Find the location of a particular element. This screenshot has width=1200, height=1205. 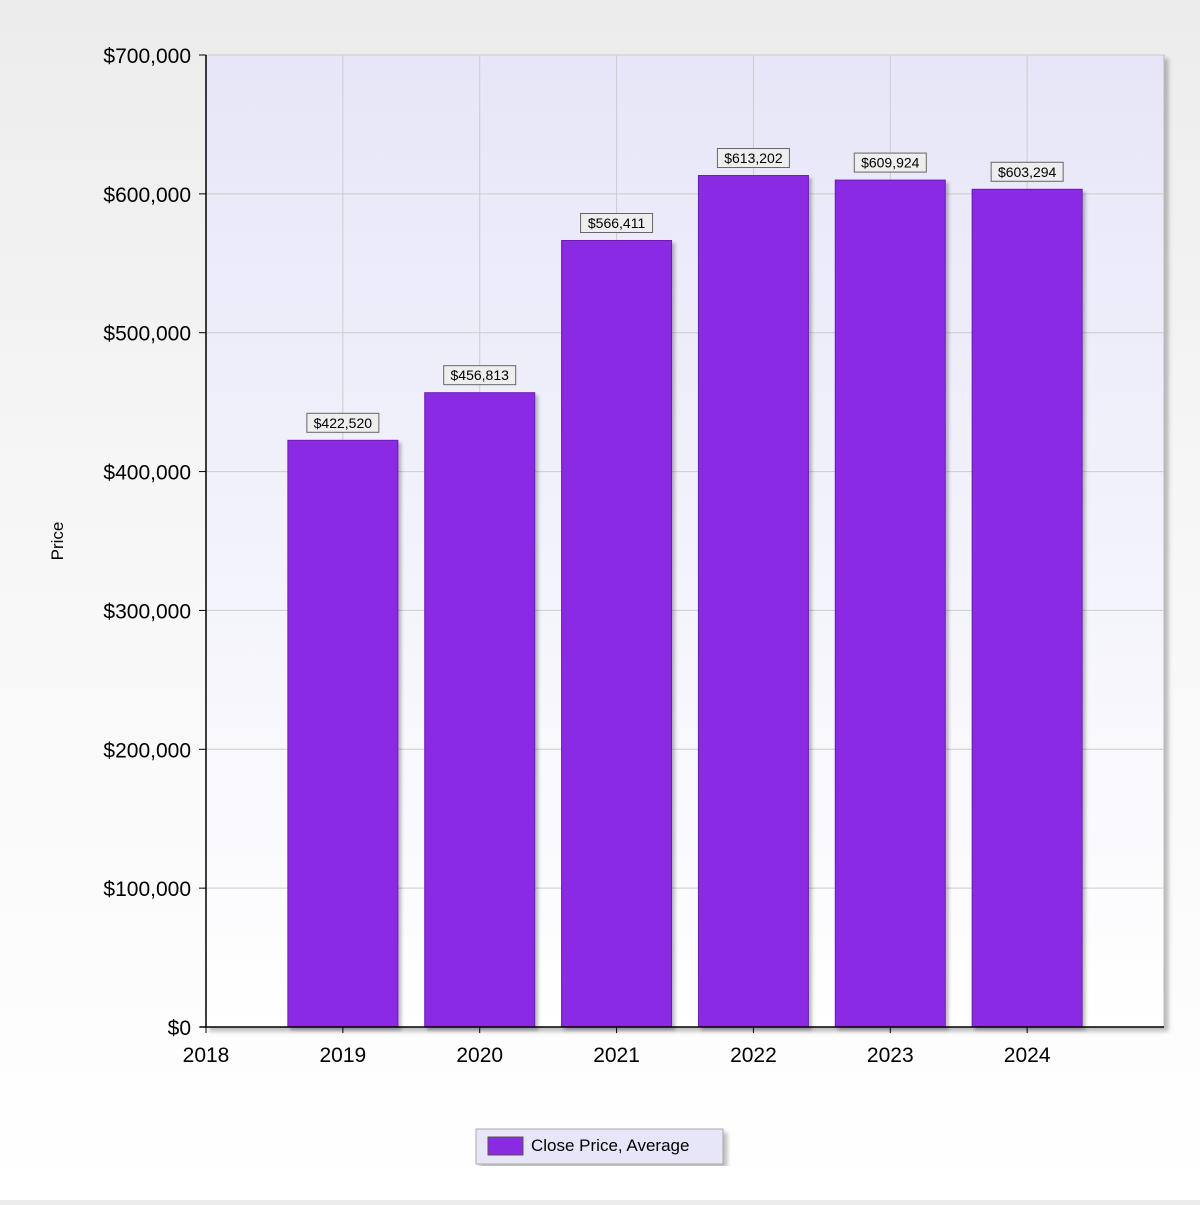

y-axis-title: Price is located at coordinates (57, 541).